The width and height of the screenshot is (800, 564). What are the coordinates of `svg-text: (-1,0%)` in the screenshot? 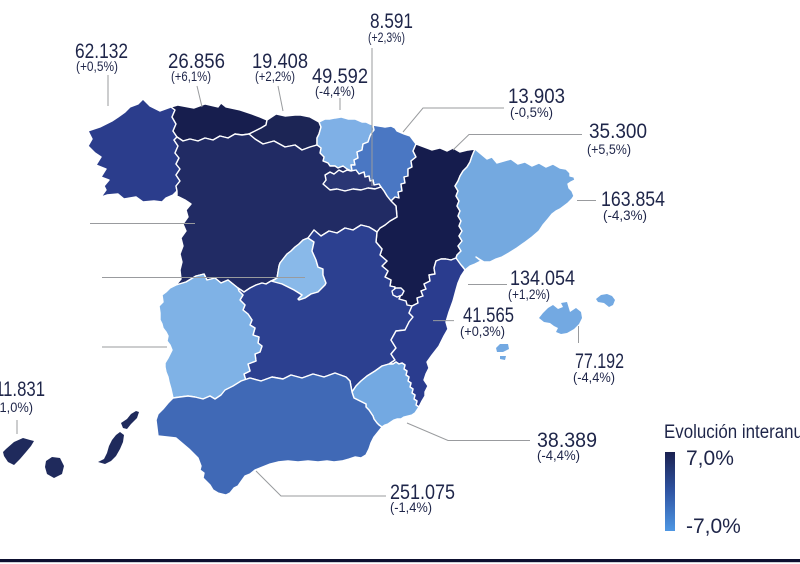 It's located at (16, 407).